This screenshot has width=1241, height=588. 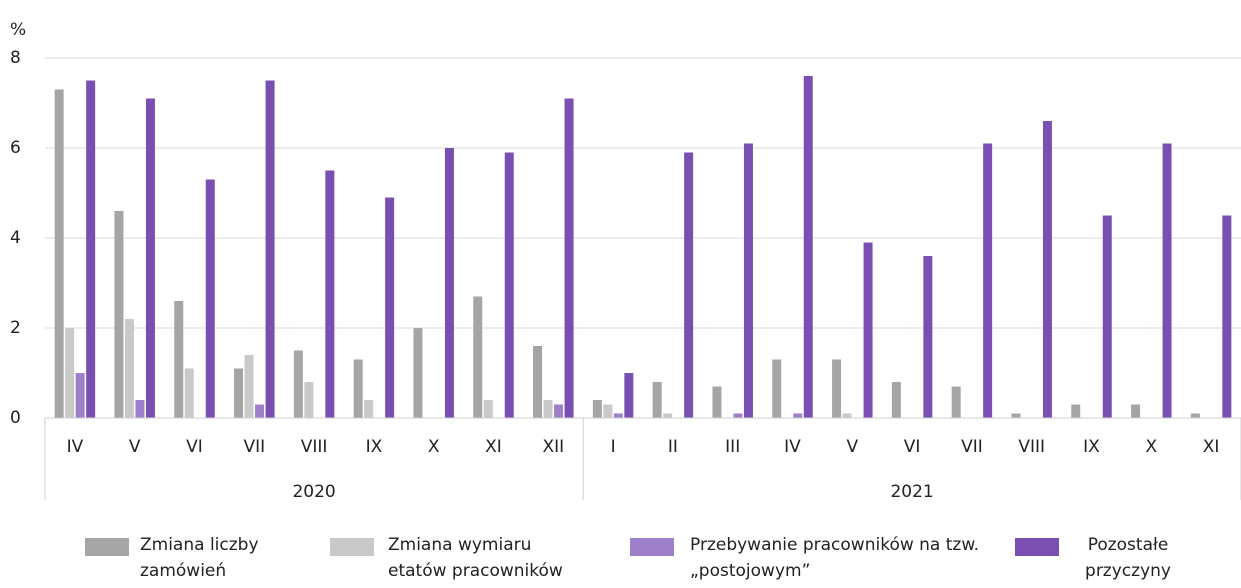 What do you see at coordinates (18, 30) in the screenshot?
I see `y-axis-label: %` at bounding box center [18, 30].